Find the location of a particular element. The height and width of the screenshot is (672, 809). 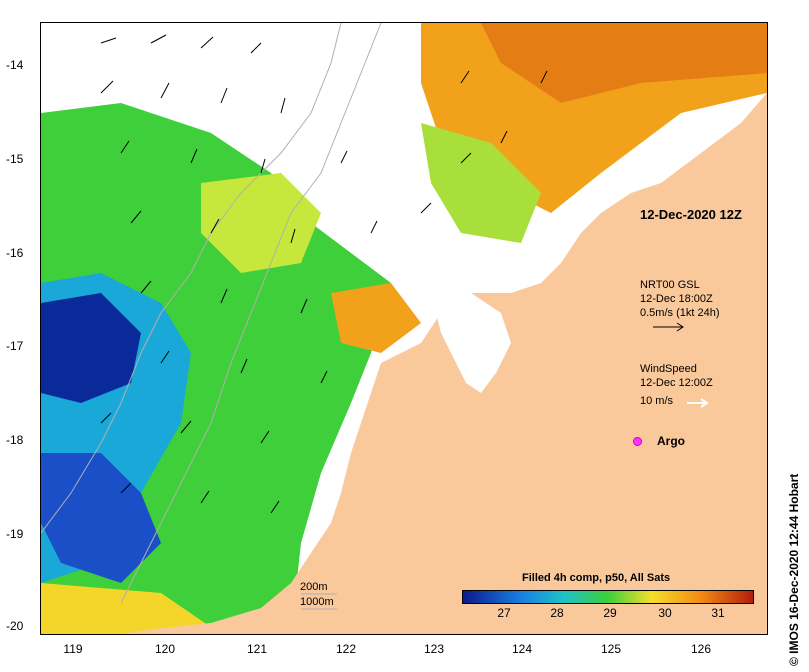

depth-200-label: 200m is located at coordinates (314, 587).